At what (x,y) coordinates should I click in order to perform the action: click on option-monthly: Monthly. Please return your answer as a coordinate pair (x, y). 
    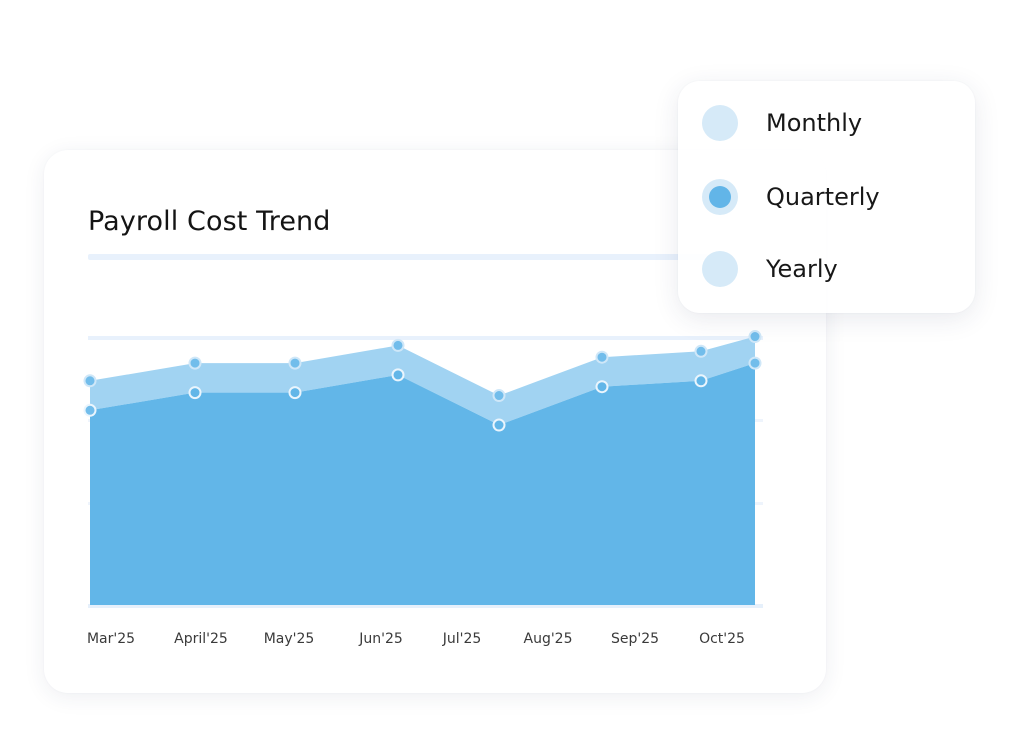
    Looking at the image, I should click on (782, 123).